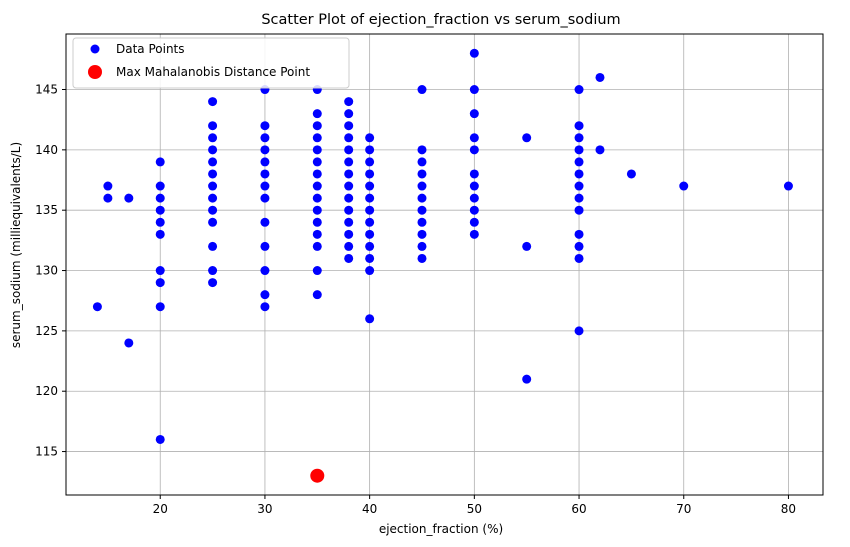 Image resolution: width=850 pixels, height=547 pixels. What do you see at coordinates (369, 509) in the screenshot?
I see `x-tick-label: 40` at bounding box center [369, 509].